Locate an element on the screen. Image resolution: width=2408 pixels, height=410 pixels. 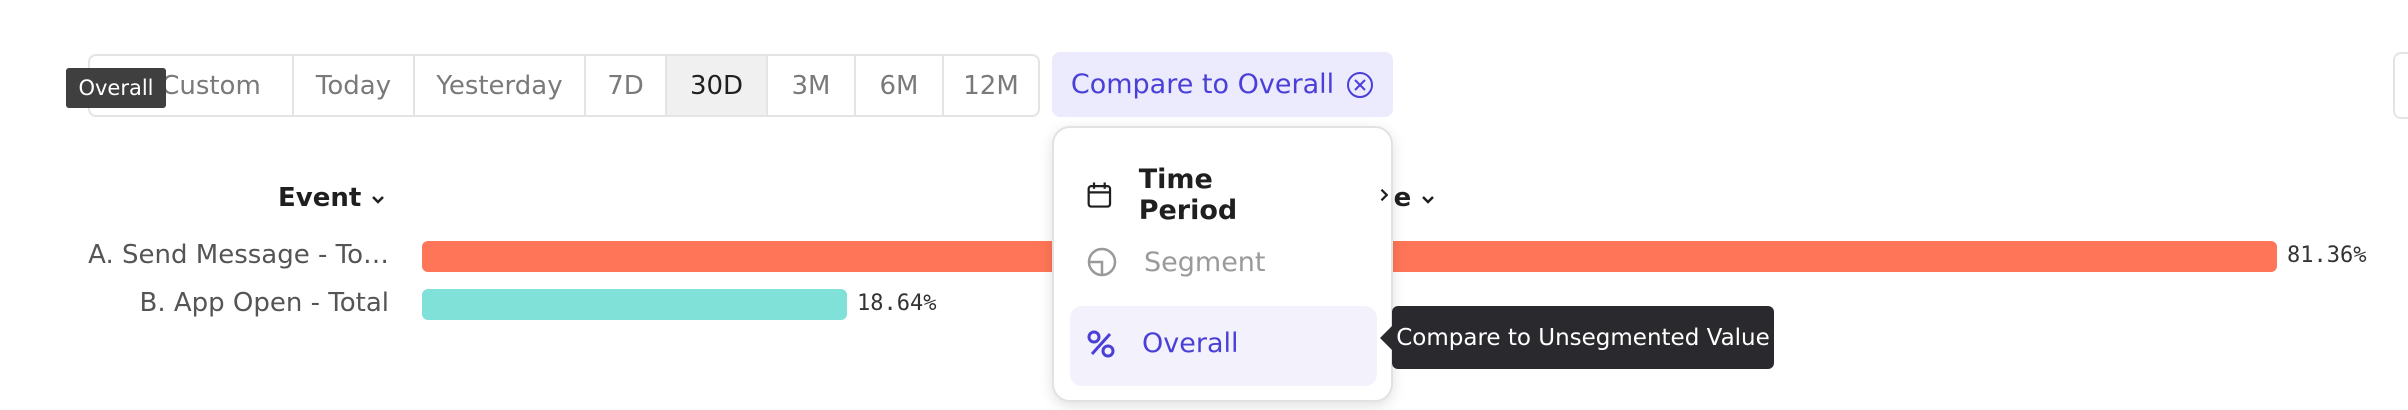
menu-label: Segment is located at coordinates (1205, 262).